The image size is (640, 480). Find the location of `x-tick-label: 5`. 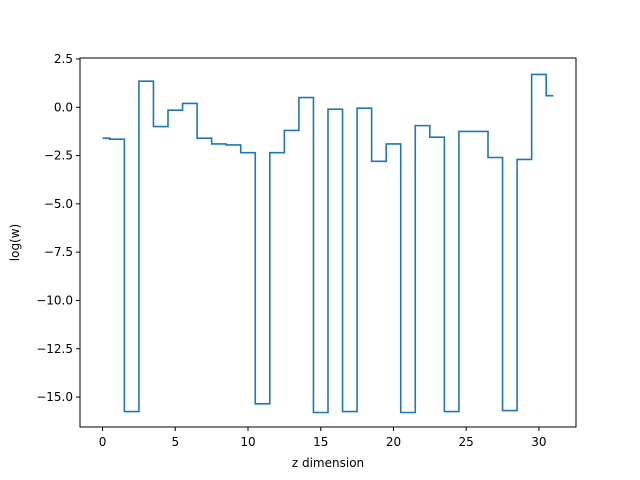

x-tick-label: 5 is located at coordinates (175, 442).